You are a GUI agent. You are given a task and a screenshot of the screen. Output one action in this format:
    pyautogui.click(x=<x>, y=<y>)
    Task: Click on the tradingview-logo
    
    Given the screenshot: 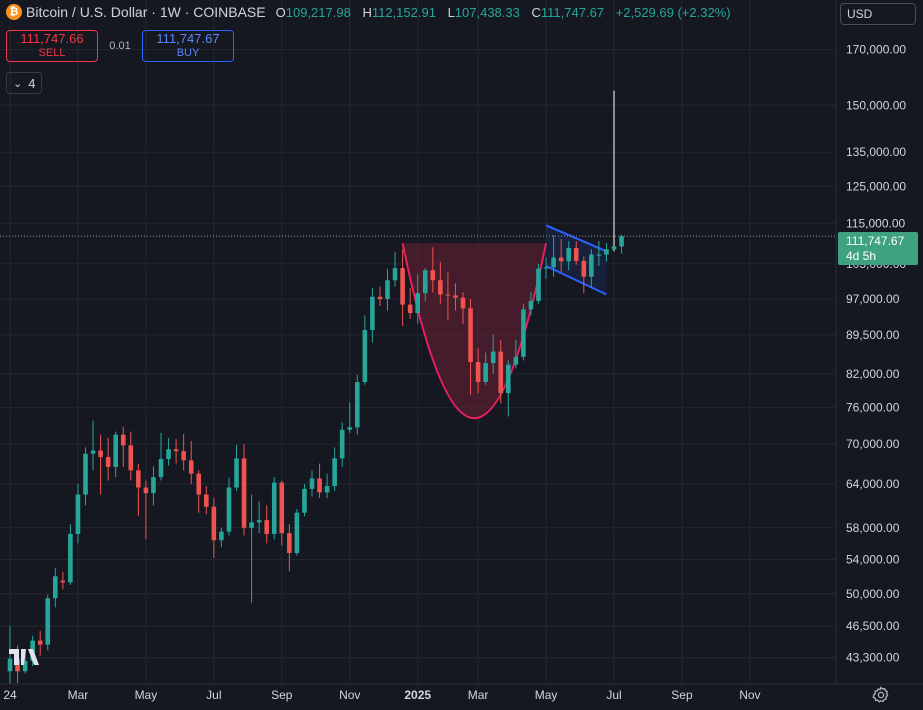 What is the action you would take?
    pyautogui.click(x=24, y=659)
    